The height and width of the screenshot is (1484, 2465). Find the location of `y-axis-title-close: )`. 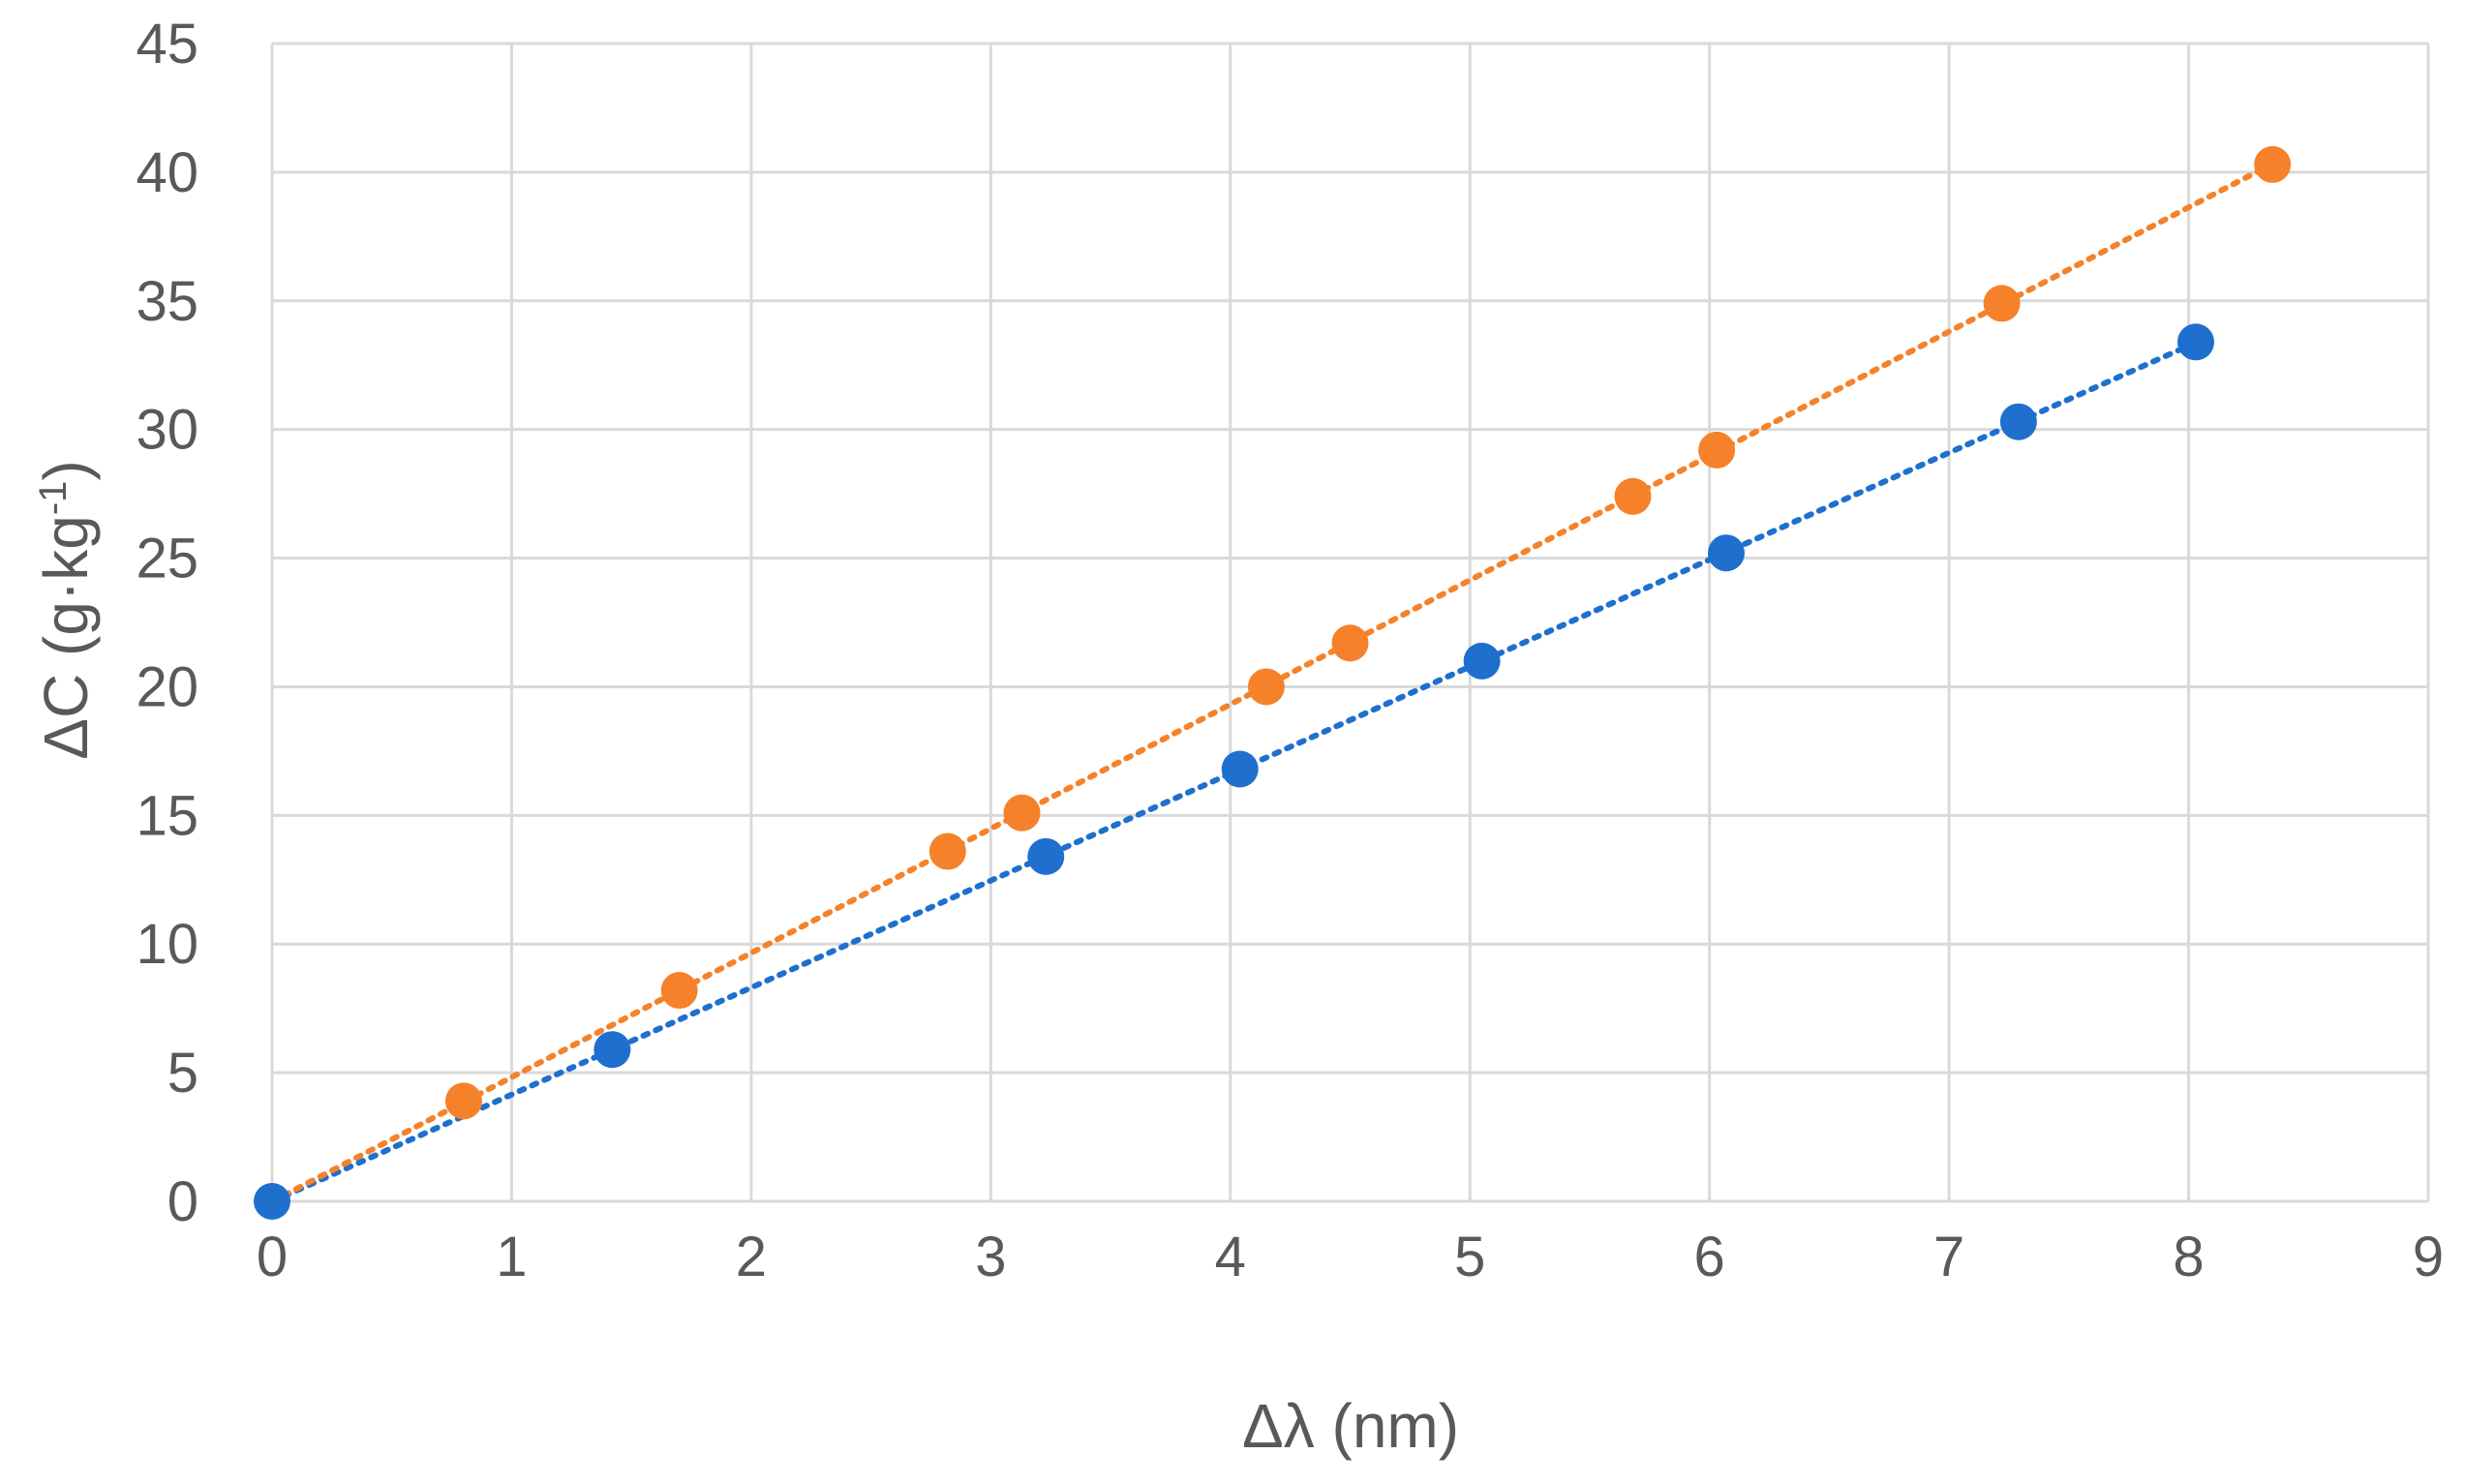

y-axis-title-close: ) is located at coordinates (66, 470).